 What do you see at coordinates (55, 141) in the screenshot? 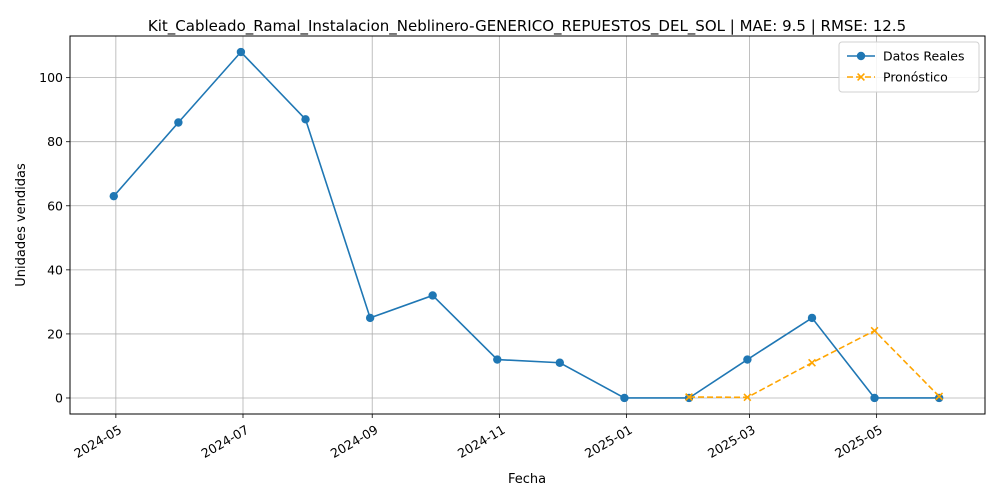
I see `y-tick-label: 80` at bounding box center [55, 141].